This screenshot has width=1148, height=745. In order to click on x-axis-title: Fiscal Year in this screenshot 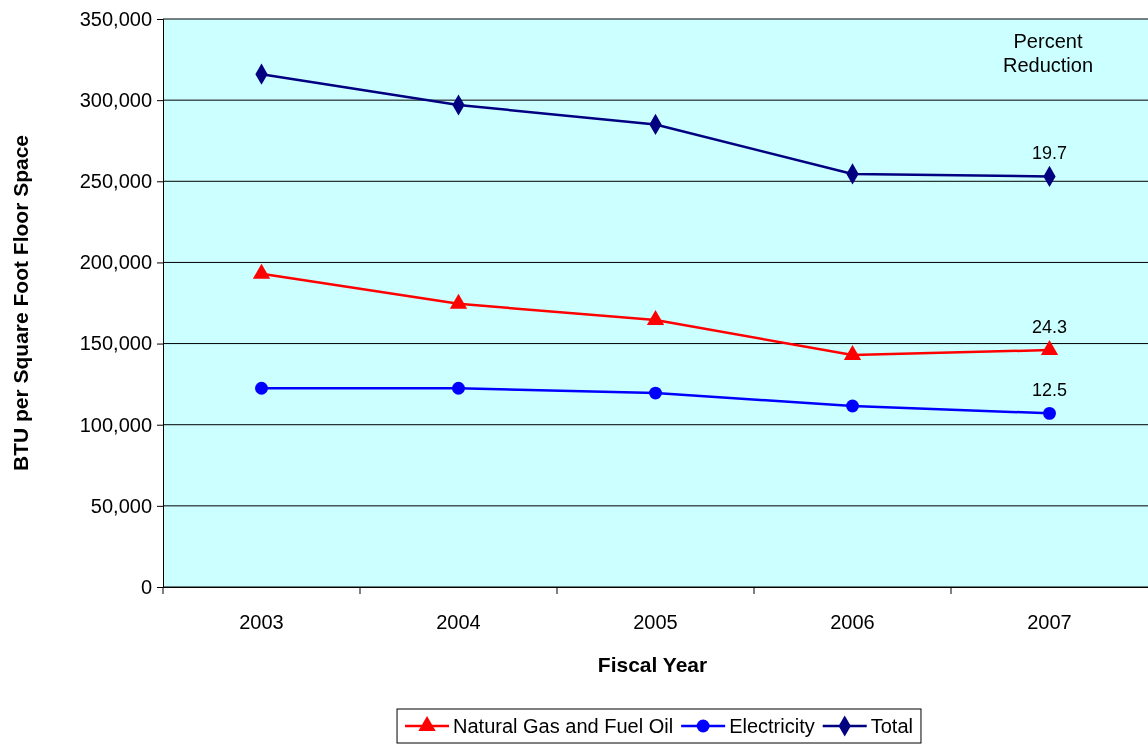, I will do `click(652, 664)`.